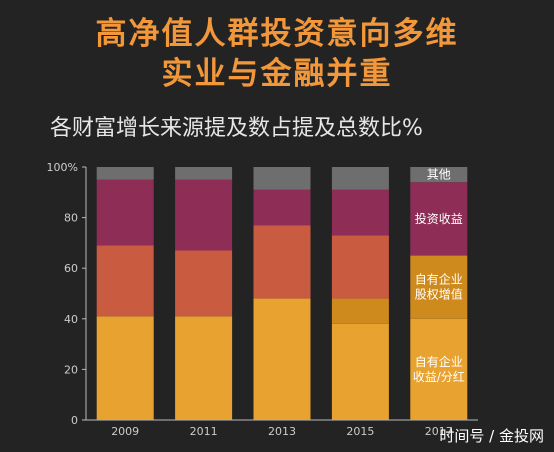 This screenshot has width=554, height=452. Describe the element at coordinates (71, 319) in the screenshot. I see `y-tick-label: 40` at that location.